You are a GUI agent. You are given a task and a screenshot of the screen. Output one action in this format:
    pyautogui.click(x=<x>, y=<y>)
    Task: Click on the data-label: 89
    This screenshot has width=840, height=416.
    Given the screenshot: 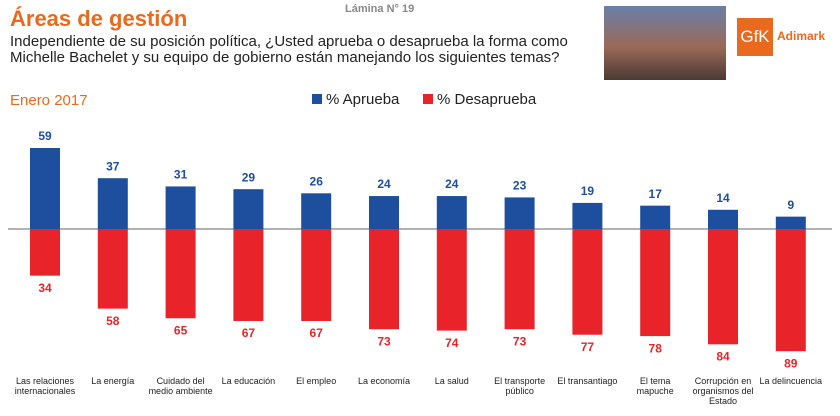 What is the action you would take?
    pyautogui.click(x=791, y=363)
    